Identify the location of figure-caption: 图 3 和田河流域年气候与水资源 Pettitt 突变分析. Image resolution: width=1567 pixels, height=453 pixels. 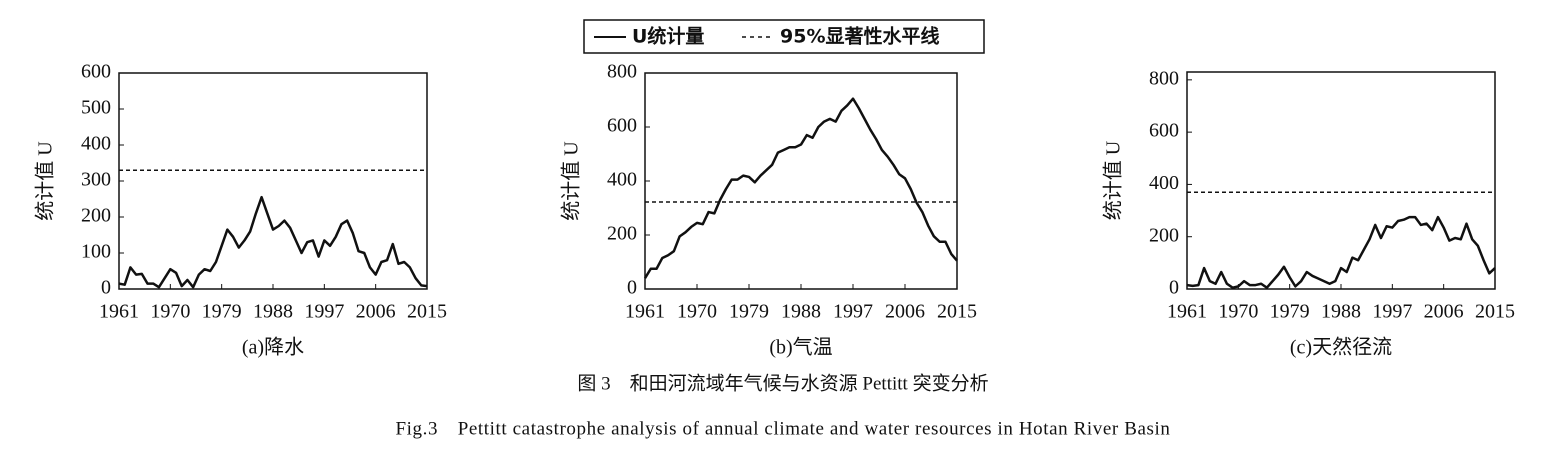
(782, 383).